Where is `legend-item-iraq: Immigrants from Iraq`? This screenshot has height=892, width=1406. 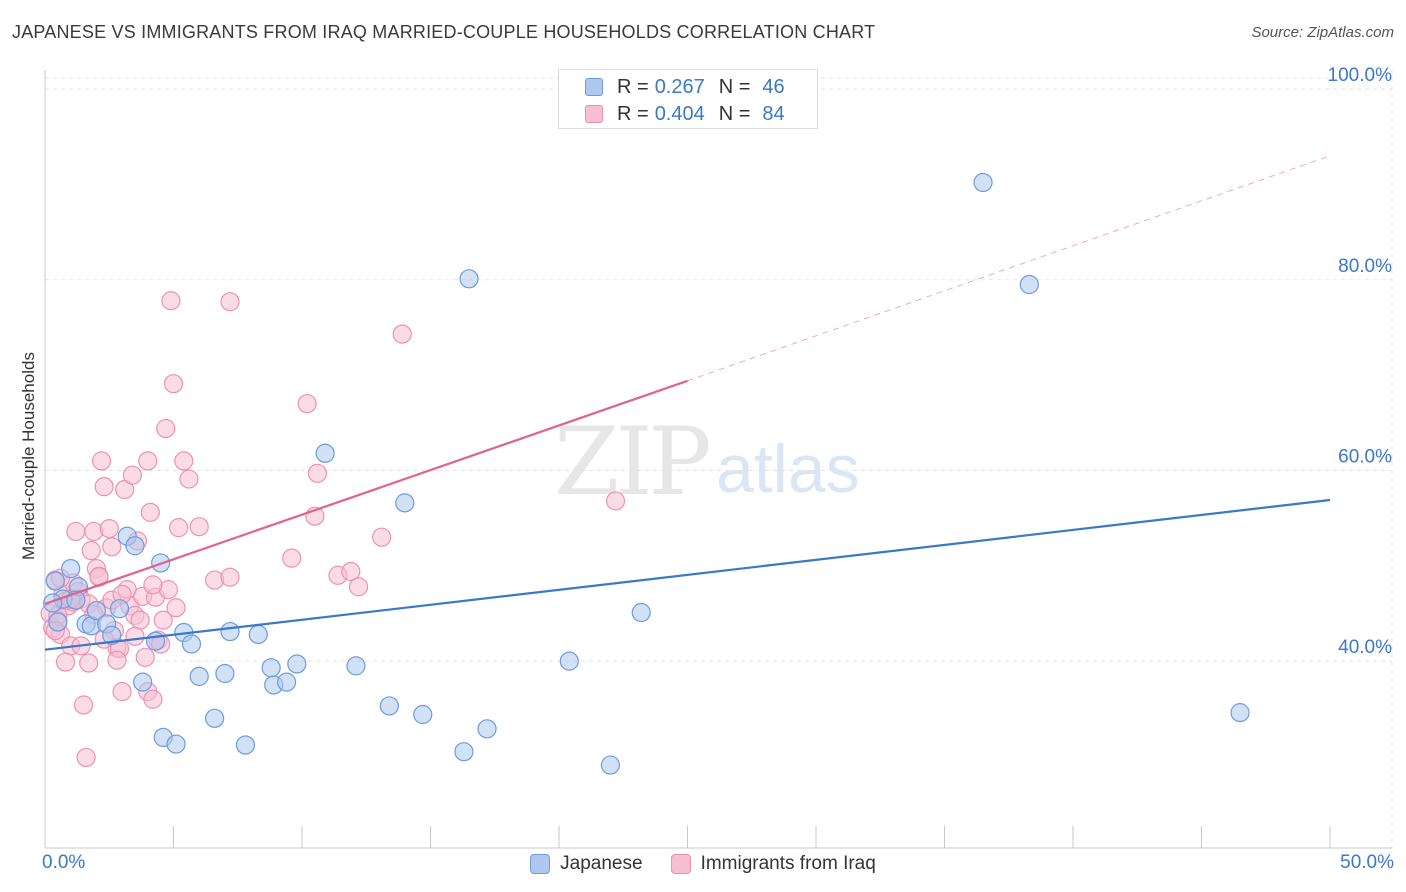 legend-item-iraq: Immigrants from Iraq is located at coordinates (773, 864).